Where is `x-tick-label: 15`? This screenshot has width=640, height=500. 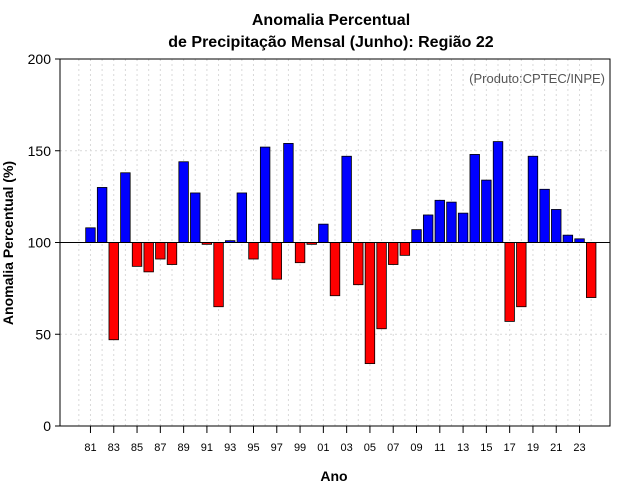 x-tick-label: 15 is located at coordinates (486, 448).